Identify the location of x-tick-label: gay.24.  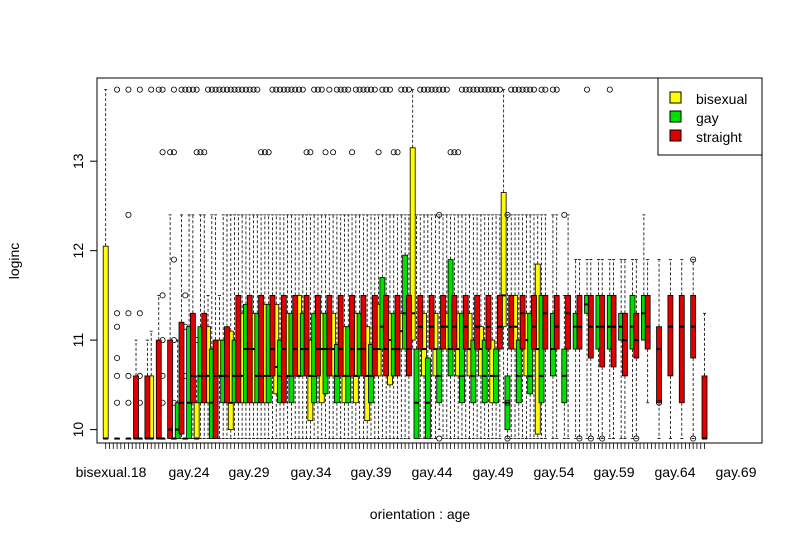
(189, 472).